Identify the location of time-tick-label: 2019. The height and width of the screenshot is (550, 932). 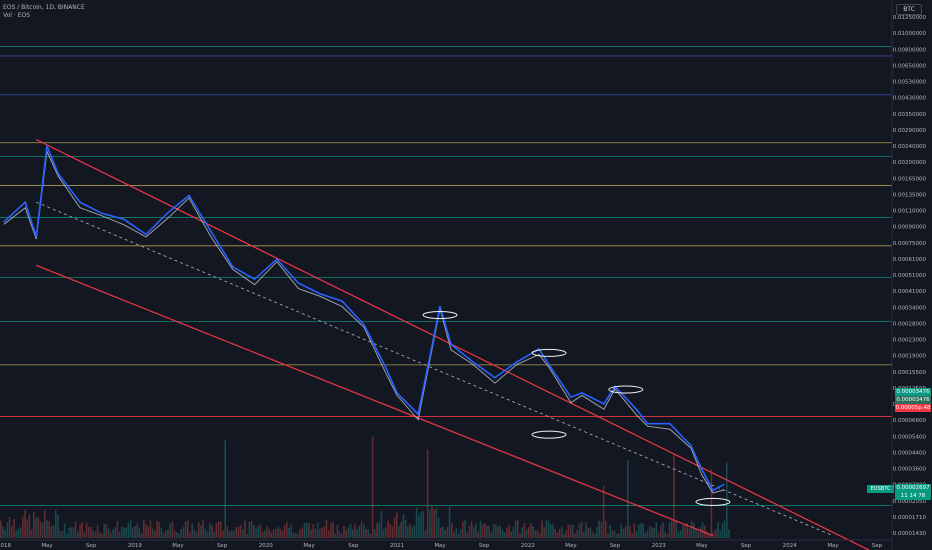
(135, 546).